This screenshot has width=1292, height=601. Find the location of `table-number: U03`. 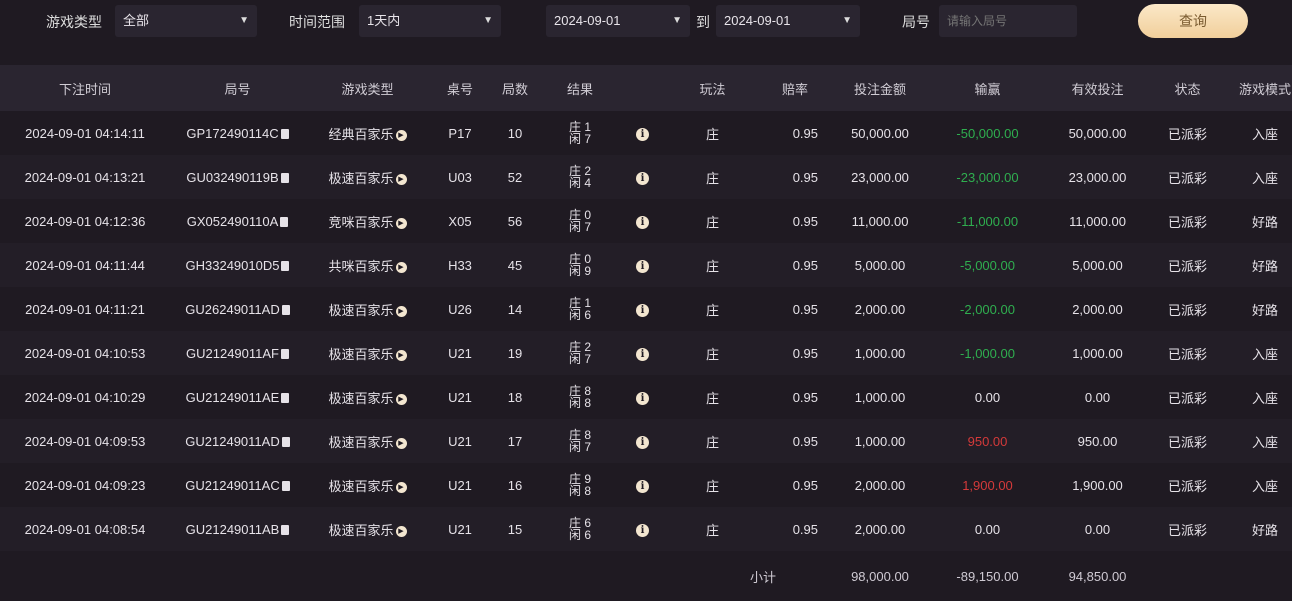

table-number: U03 is located at coordinates (460, 177).